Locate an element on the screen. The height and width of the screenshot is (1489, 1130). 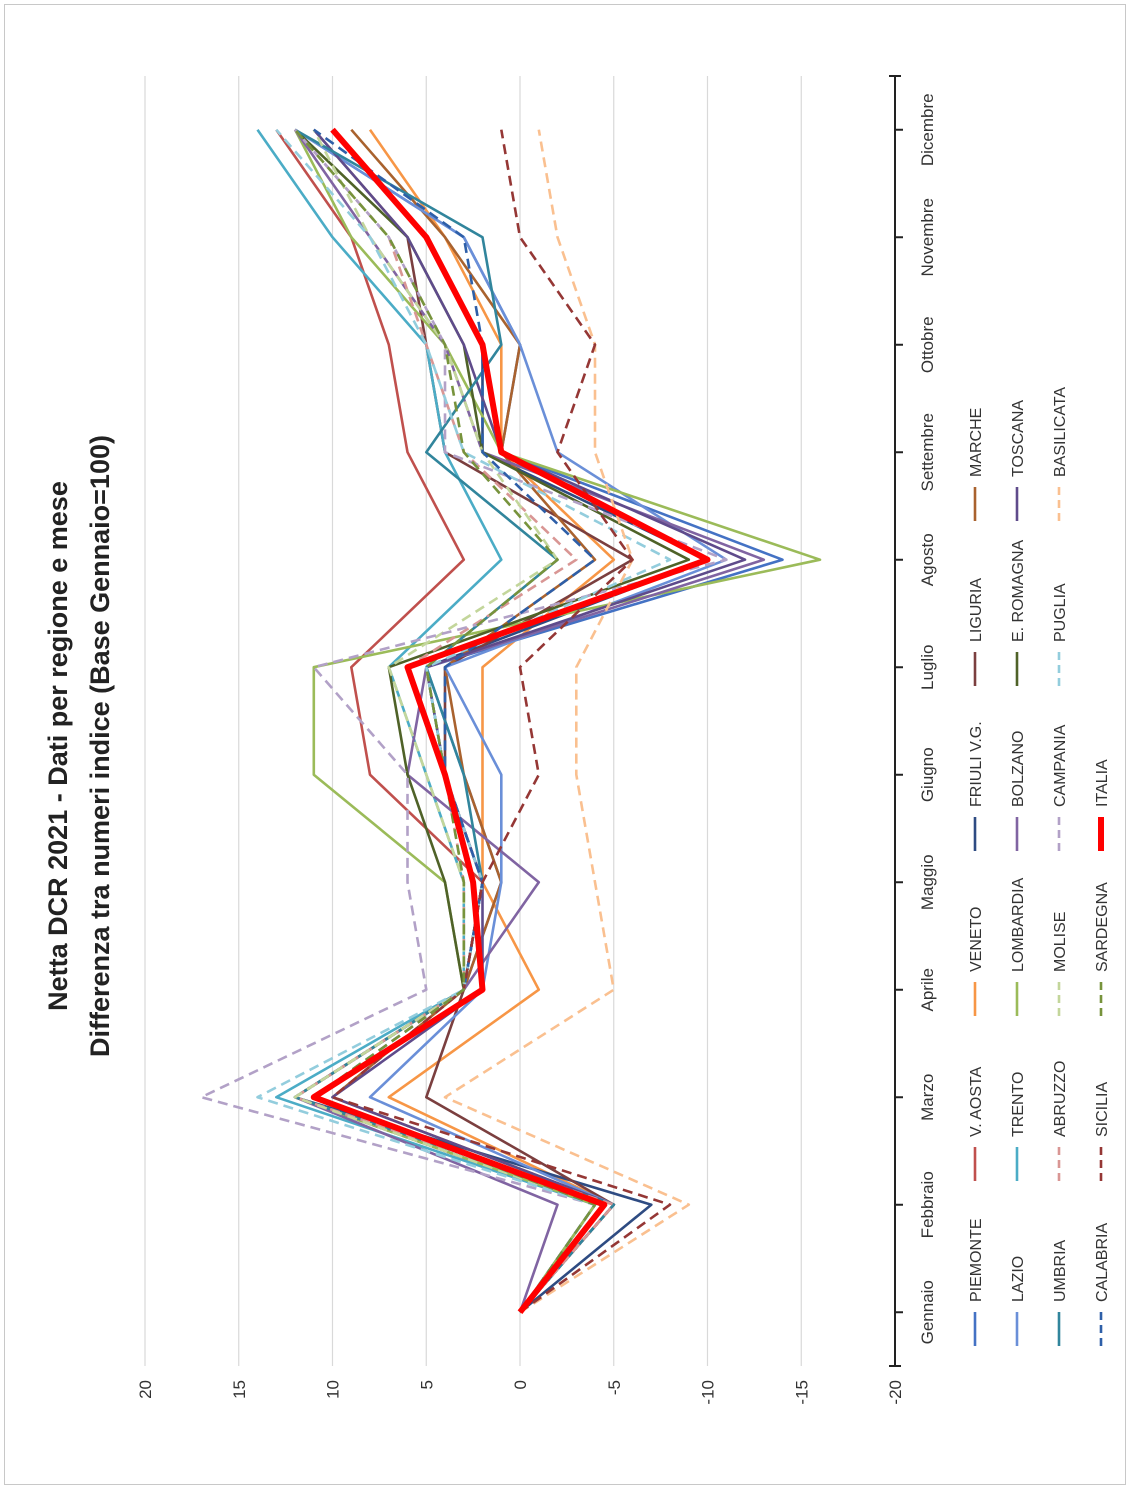
legend-item-piemonte: PIEMONTE is located at coordinates (976, 1282).